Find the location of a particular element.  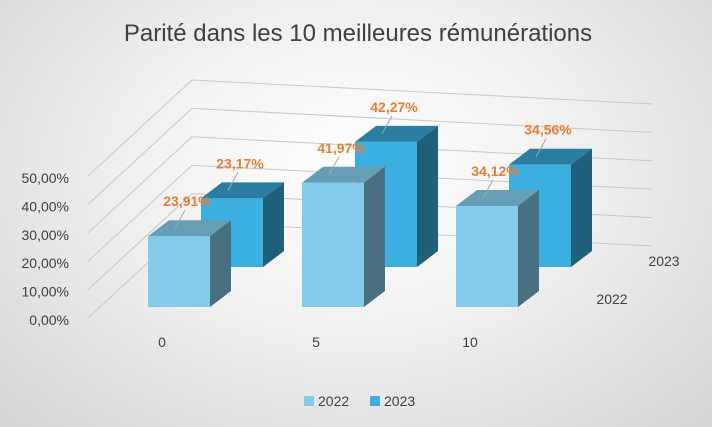

x-tick-label: 0 is located at coordinates (162, 342).